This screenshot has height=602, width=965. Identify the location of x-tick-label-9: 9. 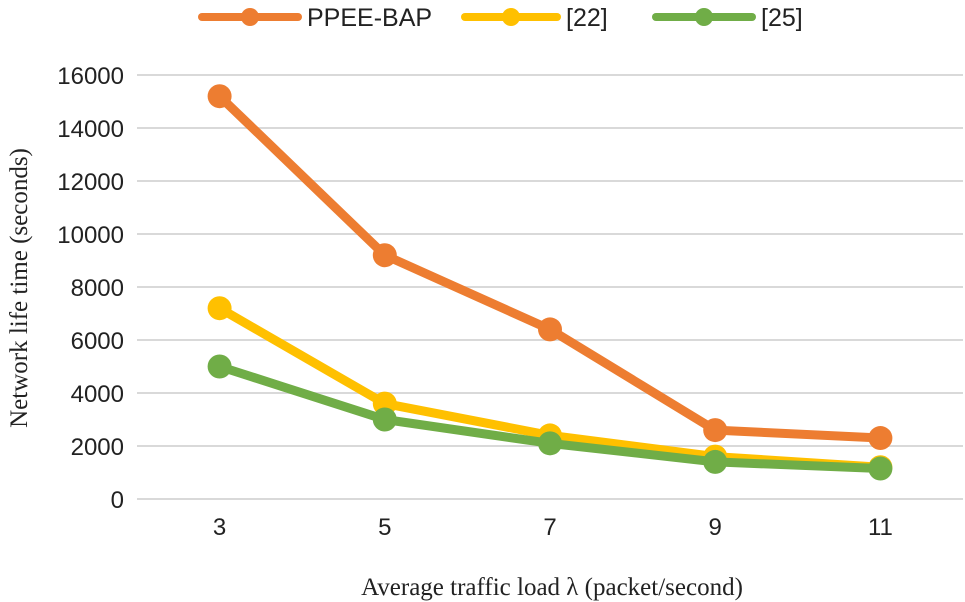
(715, 527).